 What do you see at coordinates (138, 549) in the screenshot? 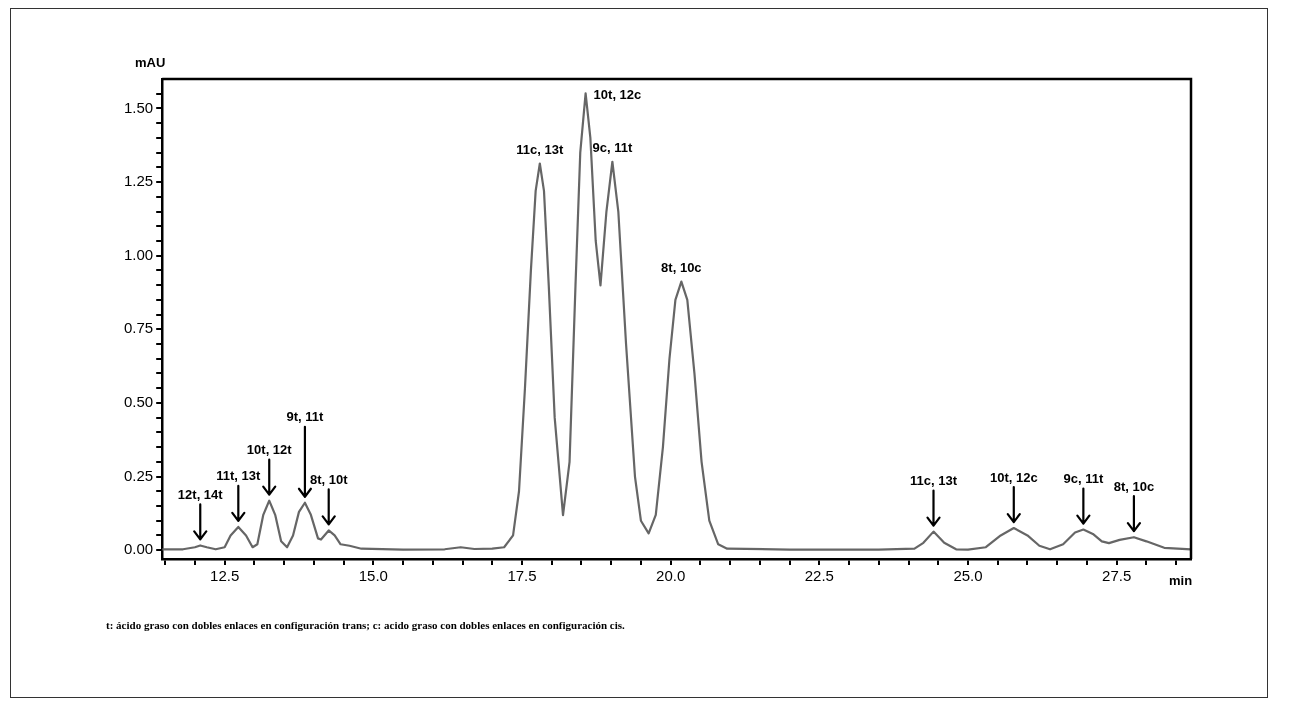
I see `y-tick-label: 0.00` at bounding box center [138, 549].